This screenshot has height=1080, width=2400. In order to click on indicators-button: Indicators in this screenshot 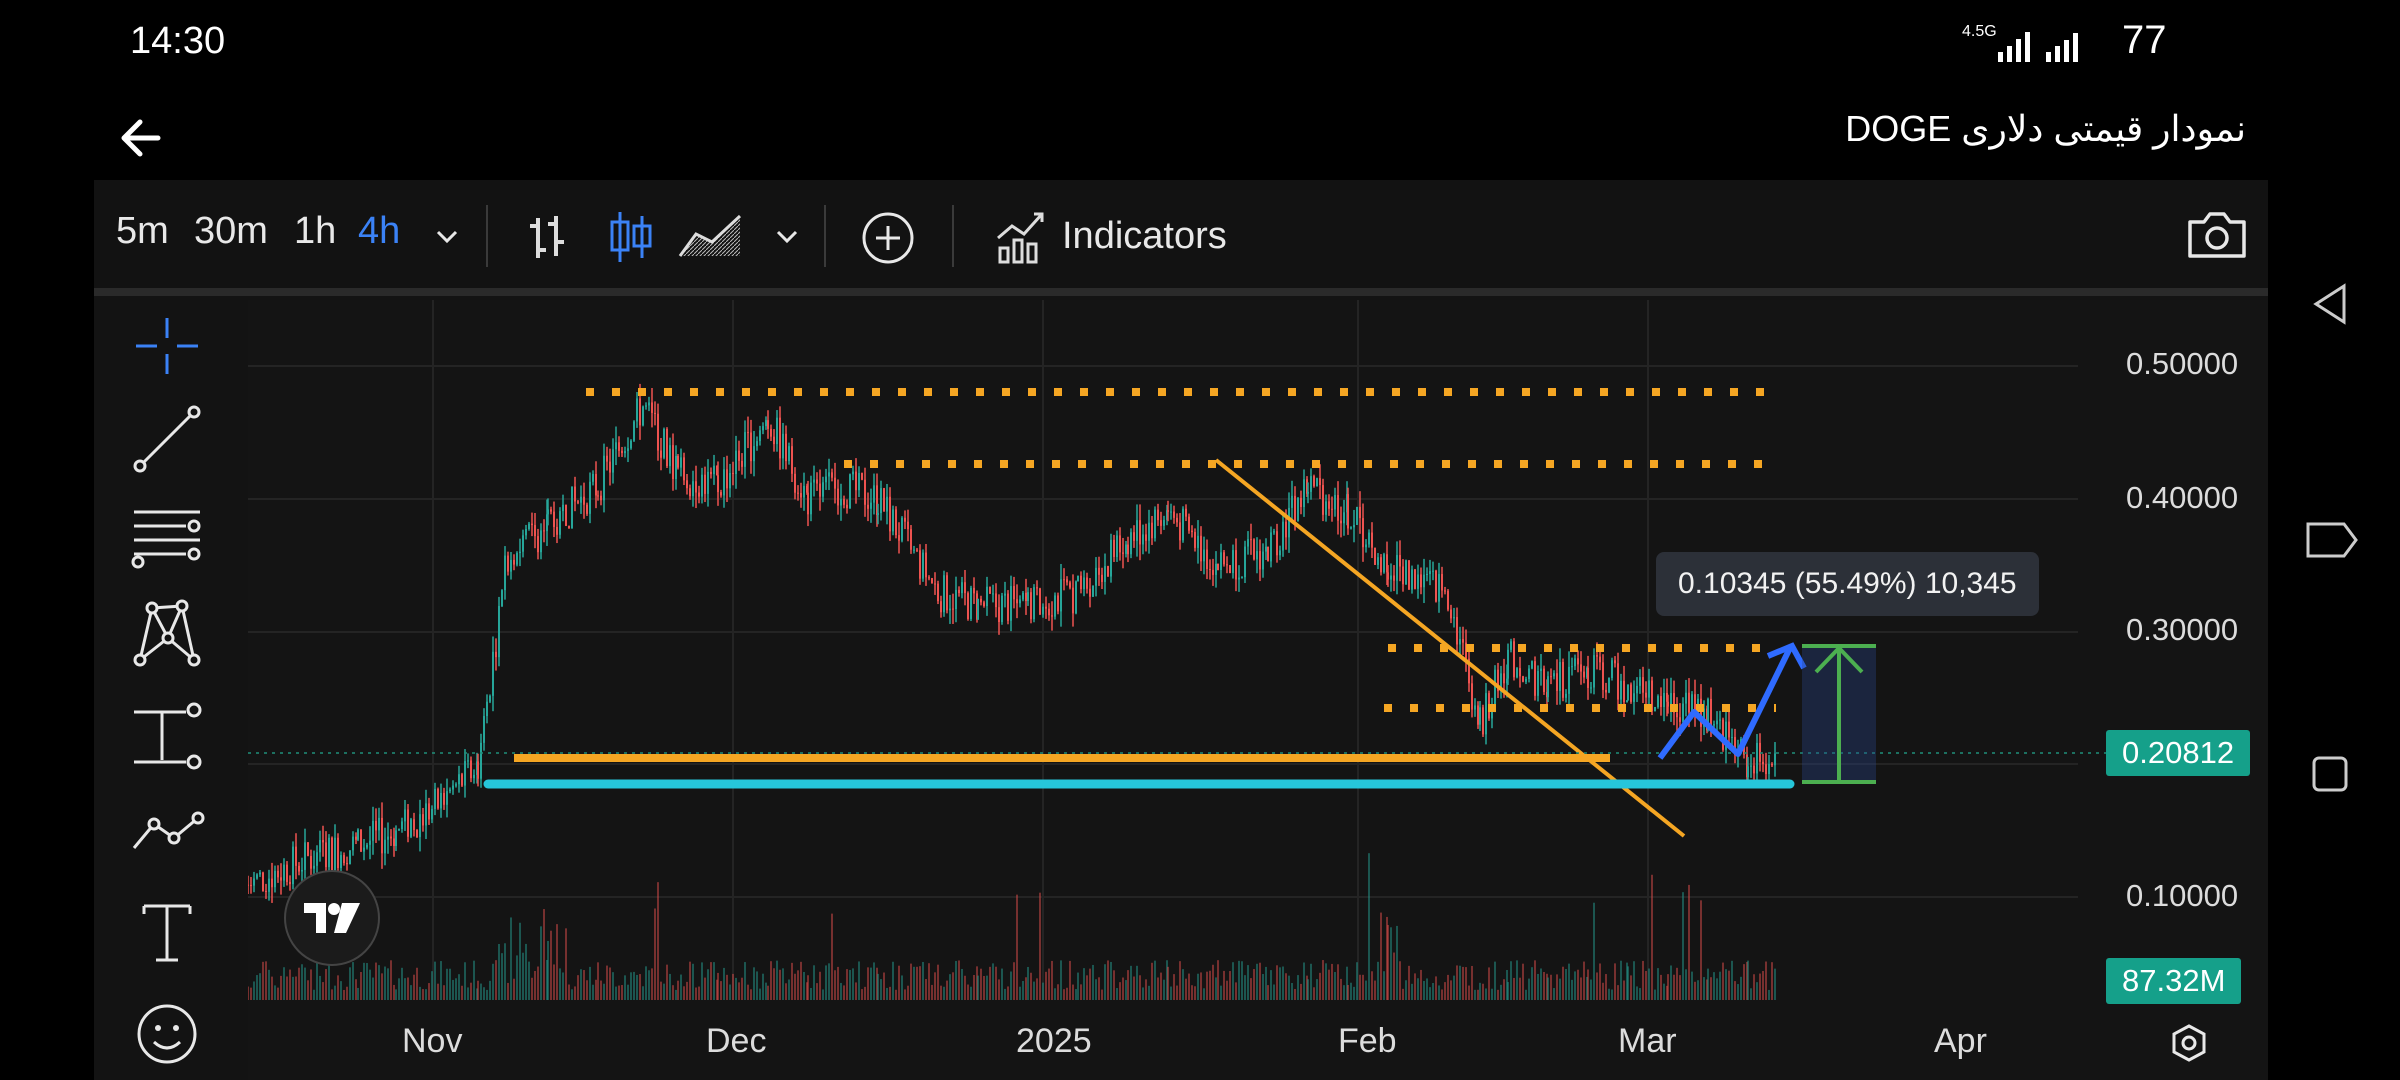, I will do `click(1110, 236)`.